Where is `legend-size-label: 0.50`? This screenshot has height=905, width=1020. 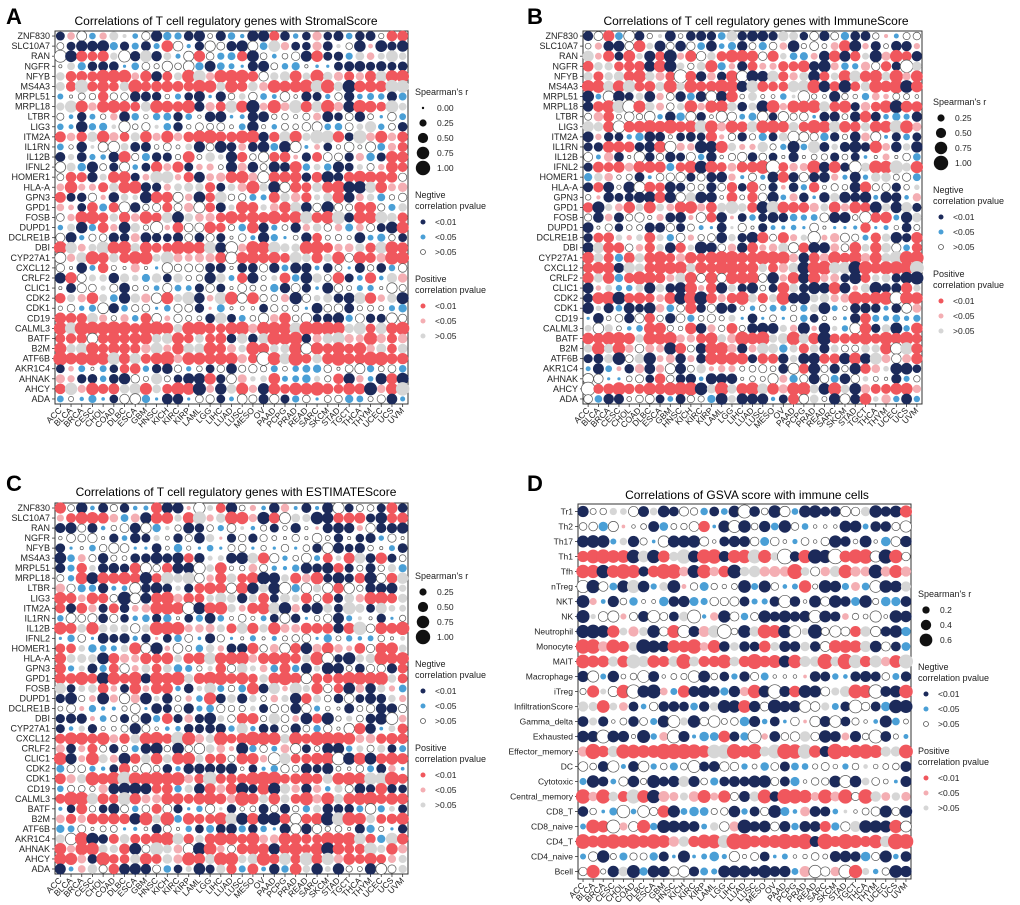 legend-size-label: 0.50 is located at coordinates (445, 138).